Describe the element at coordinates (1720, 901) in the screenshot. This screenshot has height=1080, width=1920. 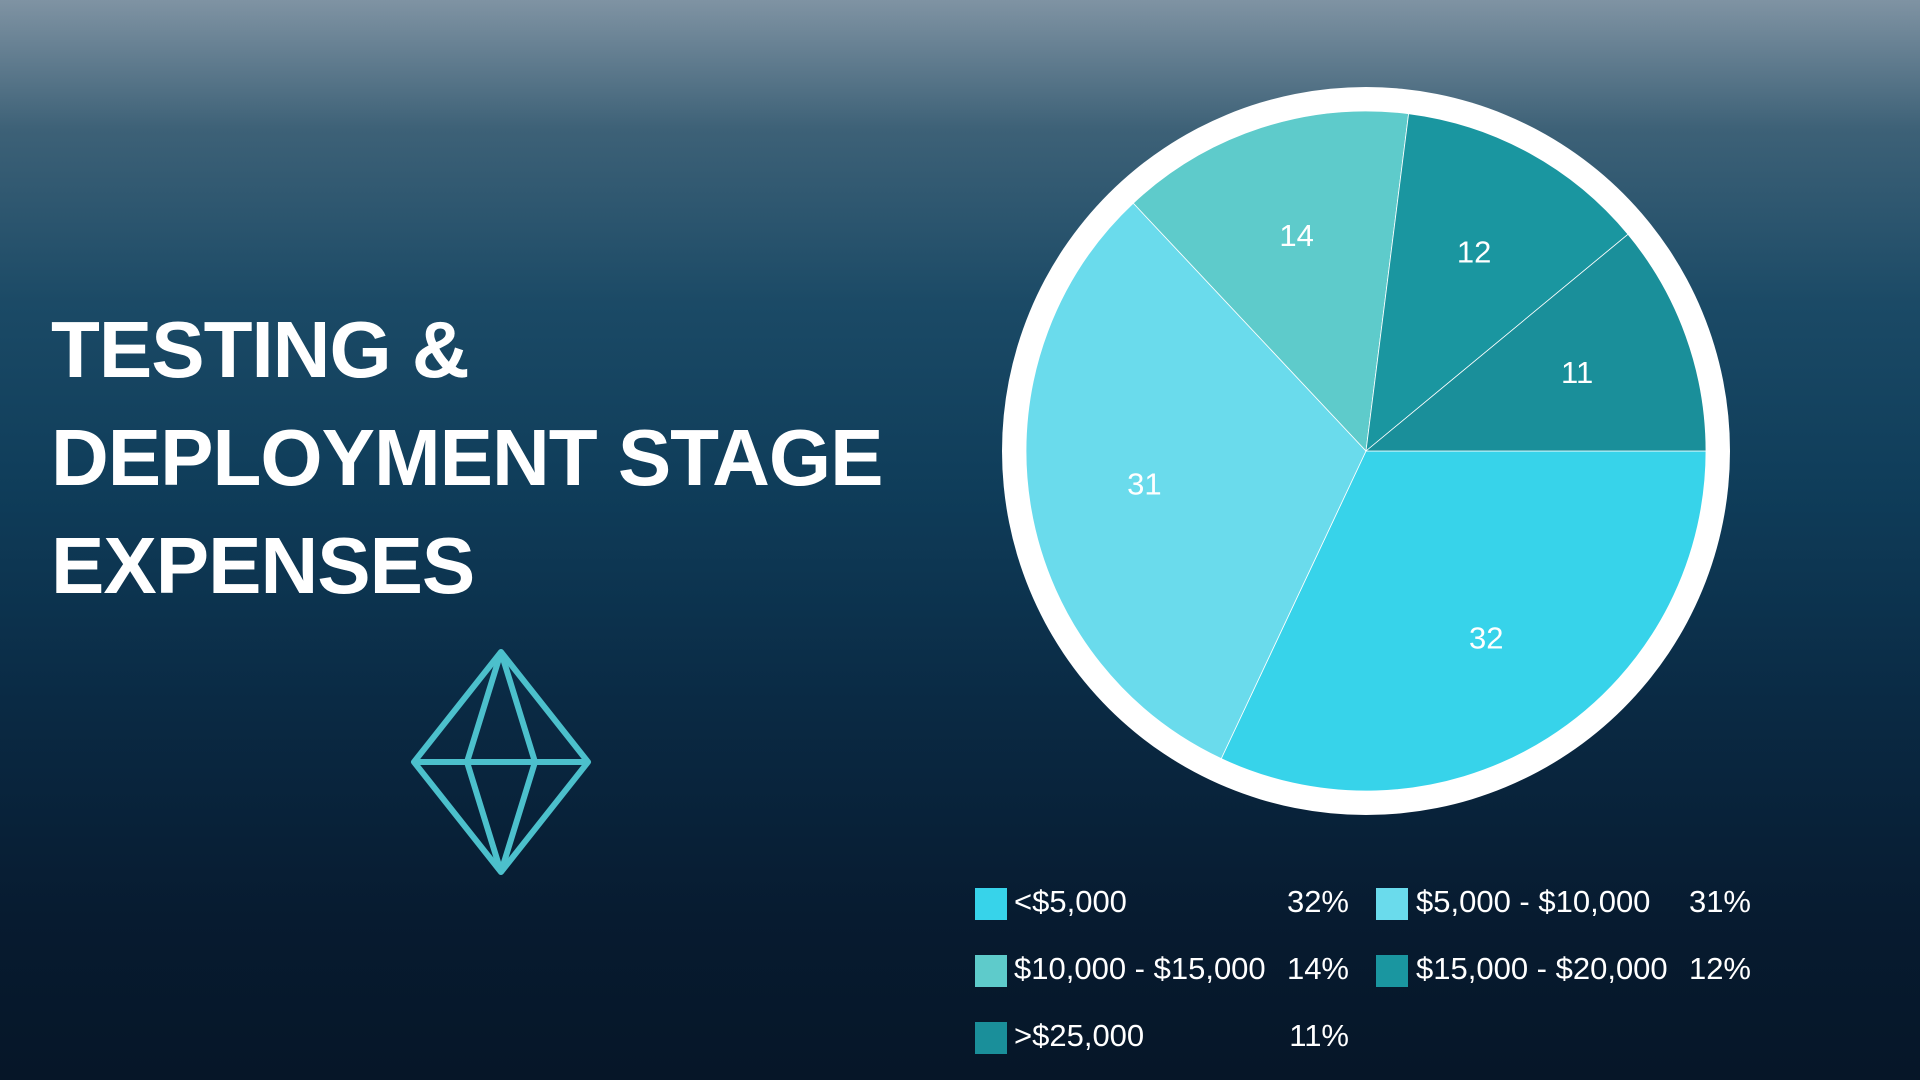
I see `legend-value: 31%` at that location.